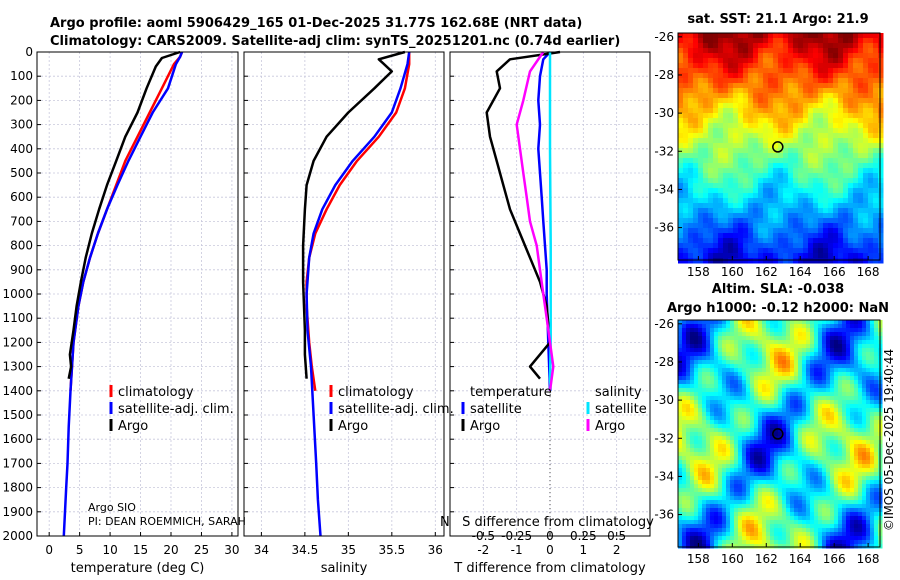 The height and width of the screenshot is (580, 900). What do you see at coordinates (17, 488) in the screenshot?
I see `depth-tick-label: 1800` at bounding box center [17, 488].